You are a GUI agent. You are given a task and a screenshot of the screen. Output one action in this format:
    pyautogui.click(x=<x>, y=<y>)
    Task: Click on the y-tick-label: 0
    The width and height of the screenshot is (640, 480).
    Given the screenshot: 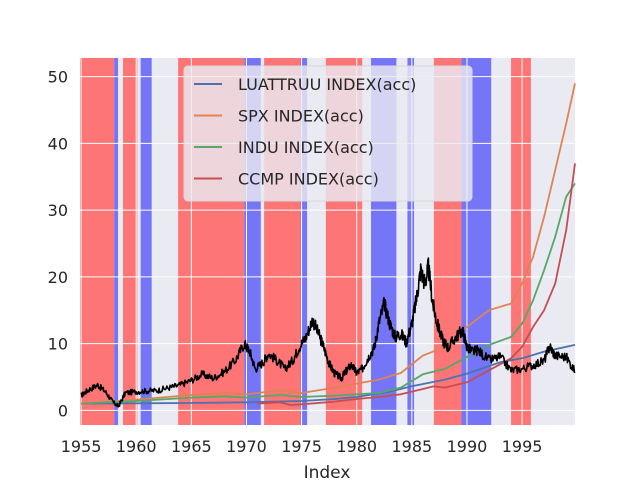 What is the action you would take?
    pyautogui.click(x=63, y=410)
    